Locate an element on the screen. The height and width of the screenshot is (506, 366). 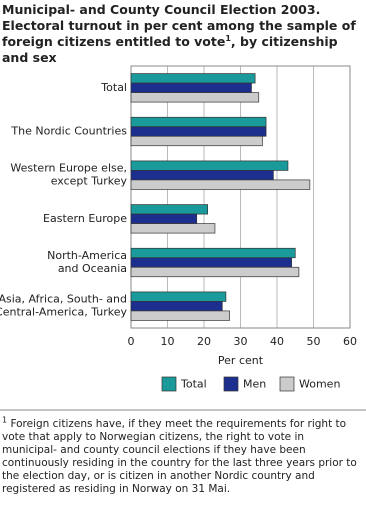
y-tick-label: and Oceania is located at coordinates (92, 268).